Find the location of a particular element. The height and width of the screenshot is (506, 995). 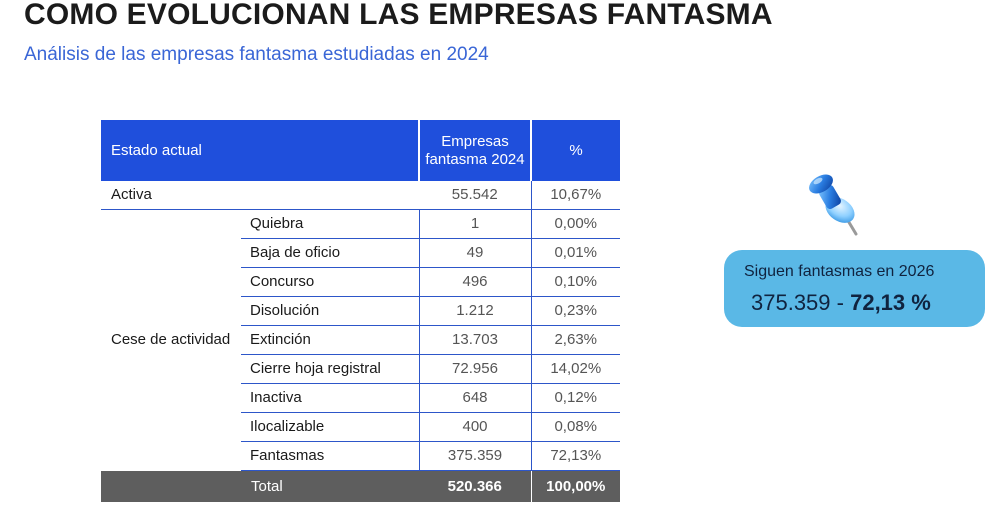

total-spacer is located at coordinates (171, 486).